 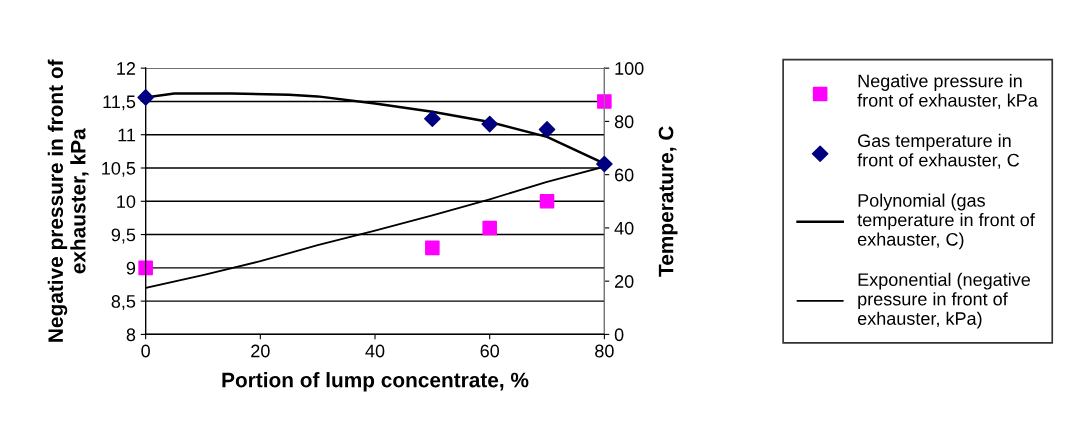 I want to click on y-tick-label: 11, so click(x=127, y=135).